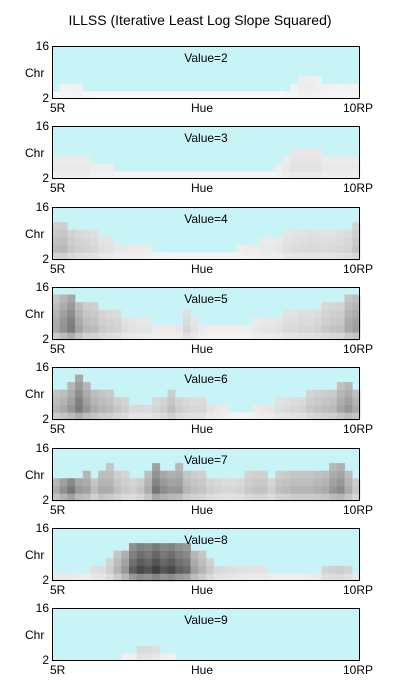  What do you see at coordinates (206, 73) in the screenshot?
I see `heatmap-panel` at bounding box center [206, 73].